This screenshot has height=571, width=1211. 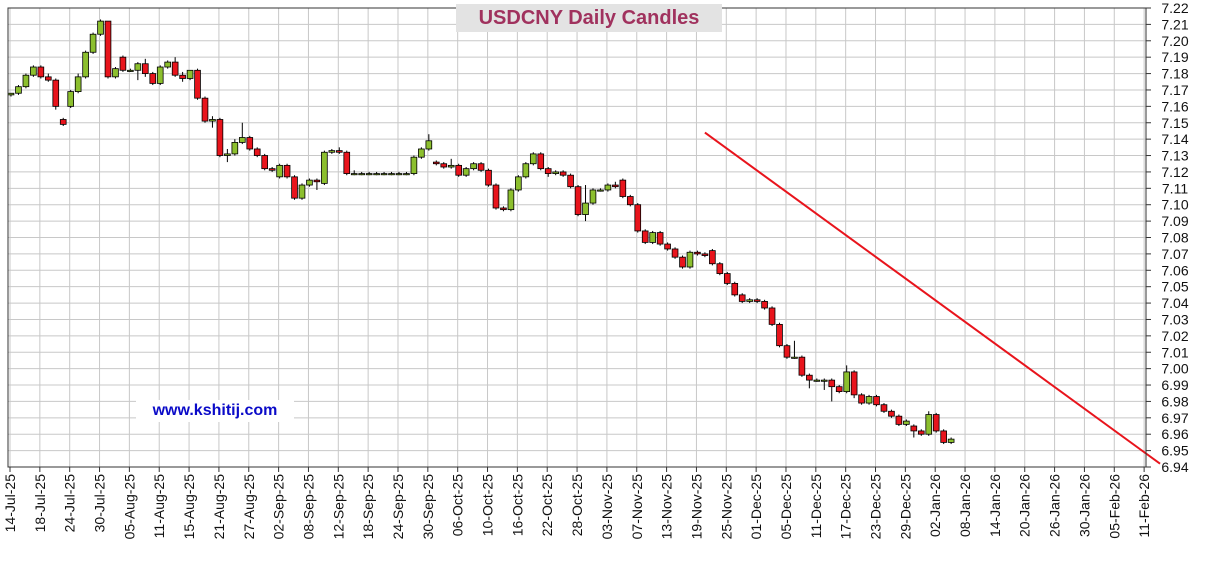 What do you see at coordinates (129, 507) in the screenshot?
I see `x-tick-label: 05-Aug-25` at bounding box center [129, 507].